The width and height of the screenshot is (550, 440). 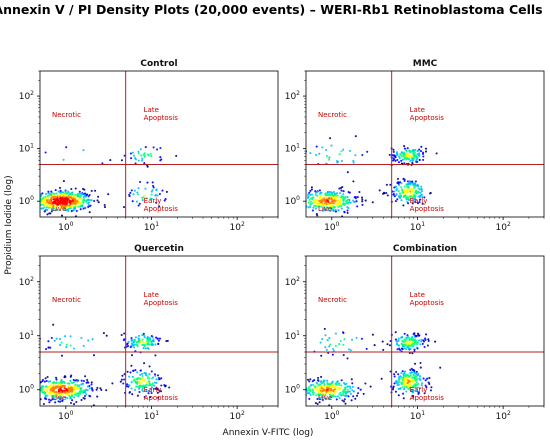 I want to click on quadrant-label-late-apoptosis: Late Apoptosis, so click(x=427, y=114).